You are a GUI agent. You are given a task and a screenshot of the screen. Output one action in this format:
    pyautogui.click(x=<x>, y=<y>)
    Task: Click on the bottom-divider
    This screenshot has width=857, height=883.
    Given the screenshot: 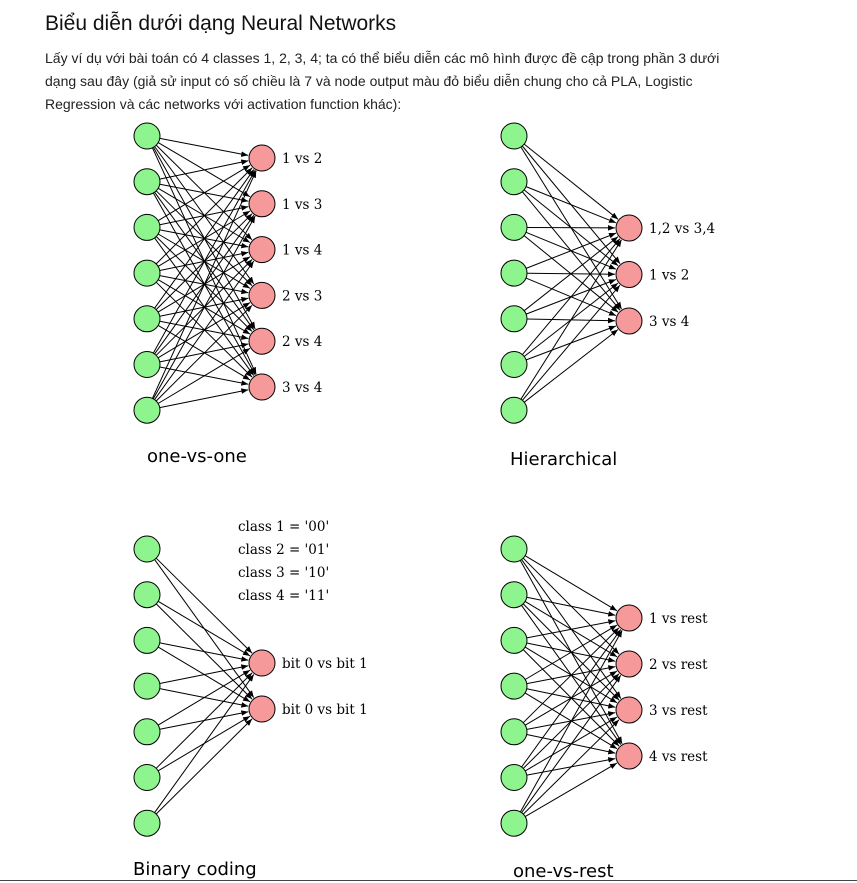 What is the action you would take?
    pyautogui.click(x=428, y=880)
    